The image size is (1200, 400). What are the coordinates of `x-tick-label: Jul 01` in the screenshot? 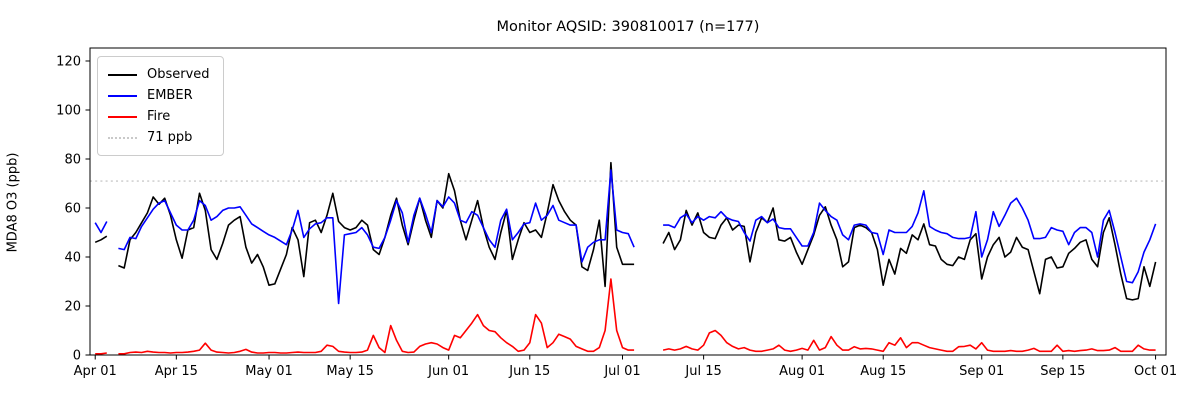 It's located at (621, 371).